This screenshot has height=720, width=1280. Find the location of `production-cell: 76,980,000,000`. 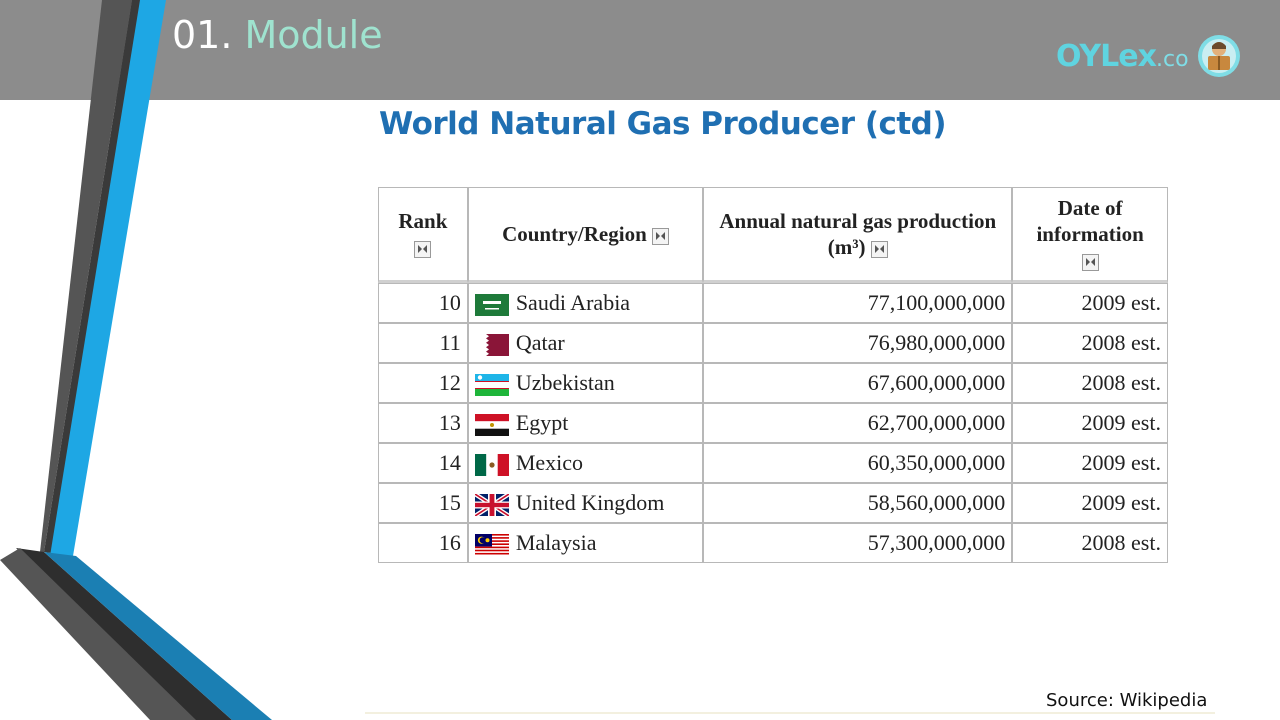

production-cell: 76,980,000,000 is located at coordinates (858, 343).